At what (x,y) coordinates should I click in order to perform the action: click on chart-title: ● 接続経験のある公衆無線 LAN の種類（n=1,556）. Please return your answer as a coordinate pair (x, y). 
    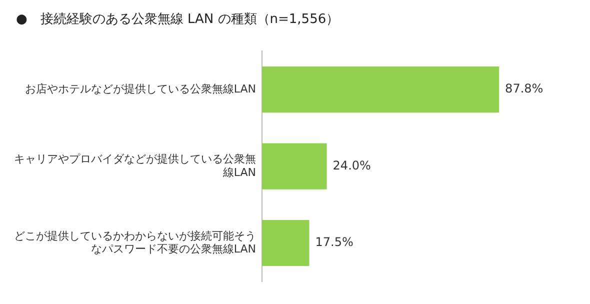
    Looking at the image, I should click on (177, 20).